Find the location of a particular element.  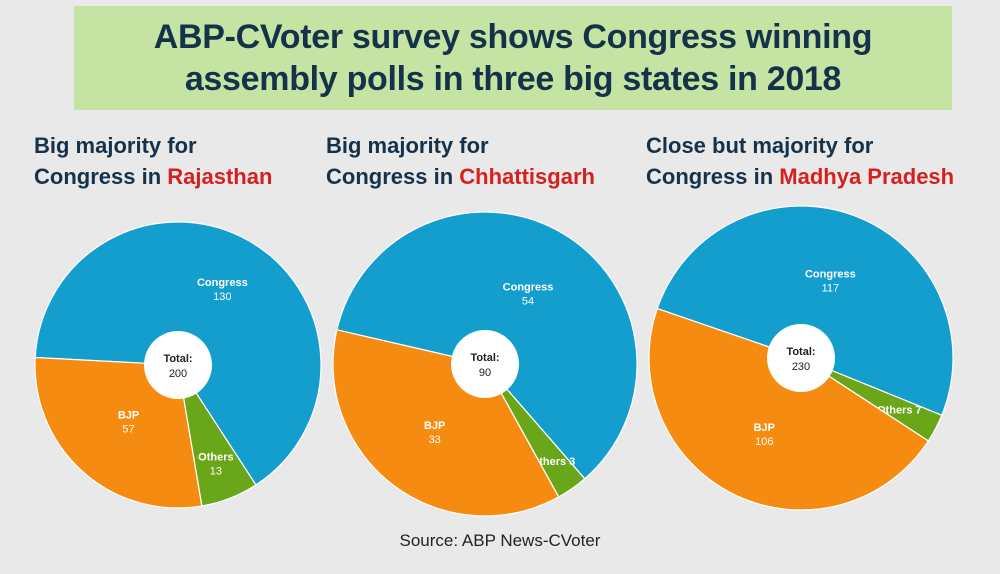

slice-label-others: Others 13 is located at coordinates (215, 464).